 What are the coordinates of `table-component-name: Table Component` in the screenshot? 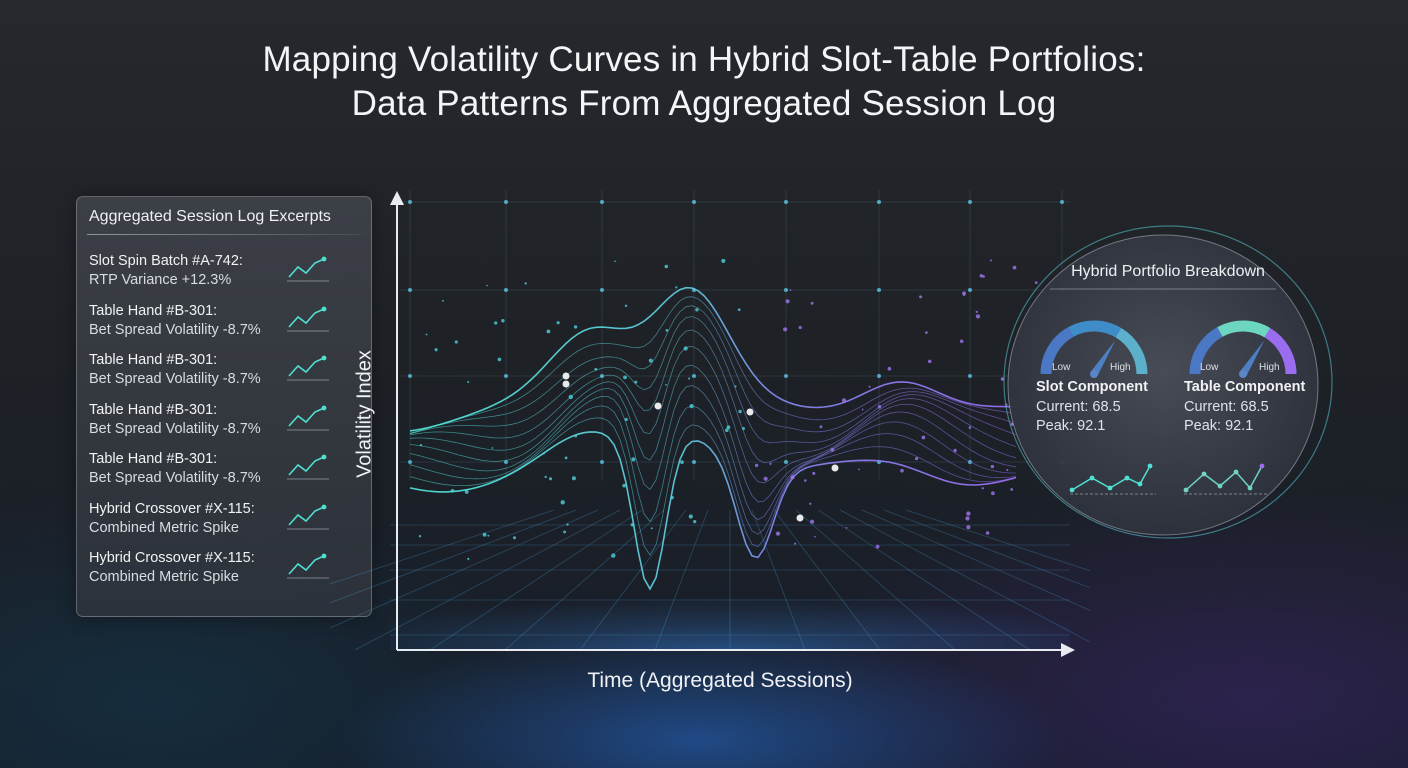 It's located at (1245, 387).